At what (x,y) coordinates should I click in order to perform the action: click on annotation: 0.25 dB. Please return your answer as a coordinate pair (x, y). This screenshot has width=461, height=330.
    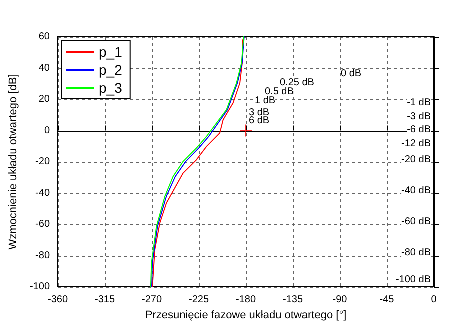
    Looking at the image, I should click on (297, 83).